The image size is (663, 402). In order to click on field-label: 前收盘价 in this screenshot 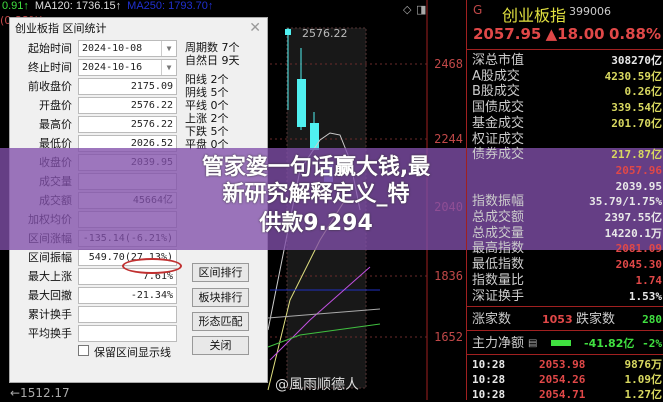, I will do `click(50, 86)`.